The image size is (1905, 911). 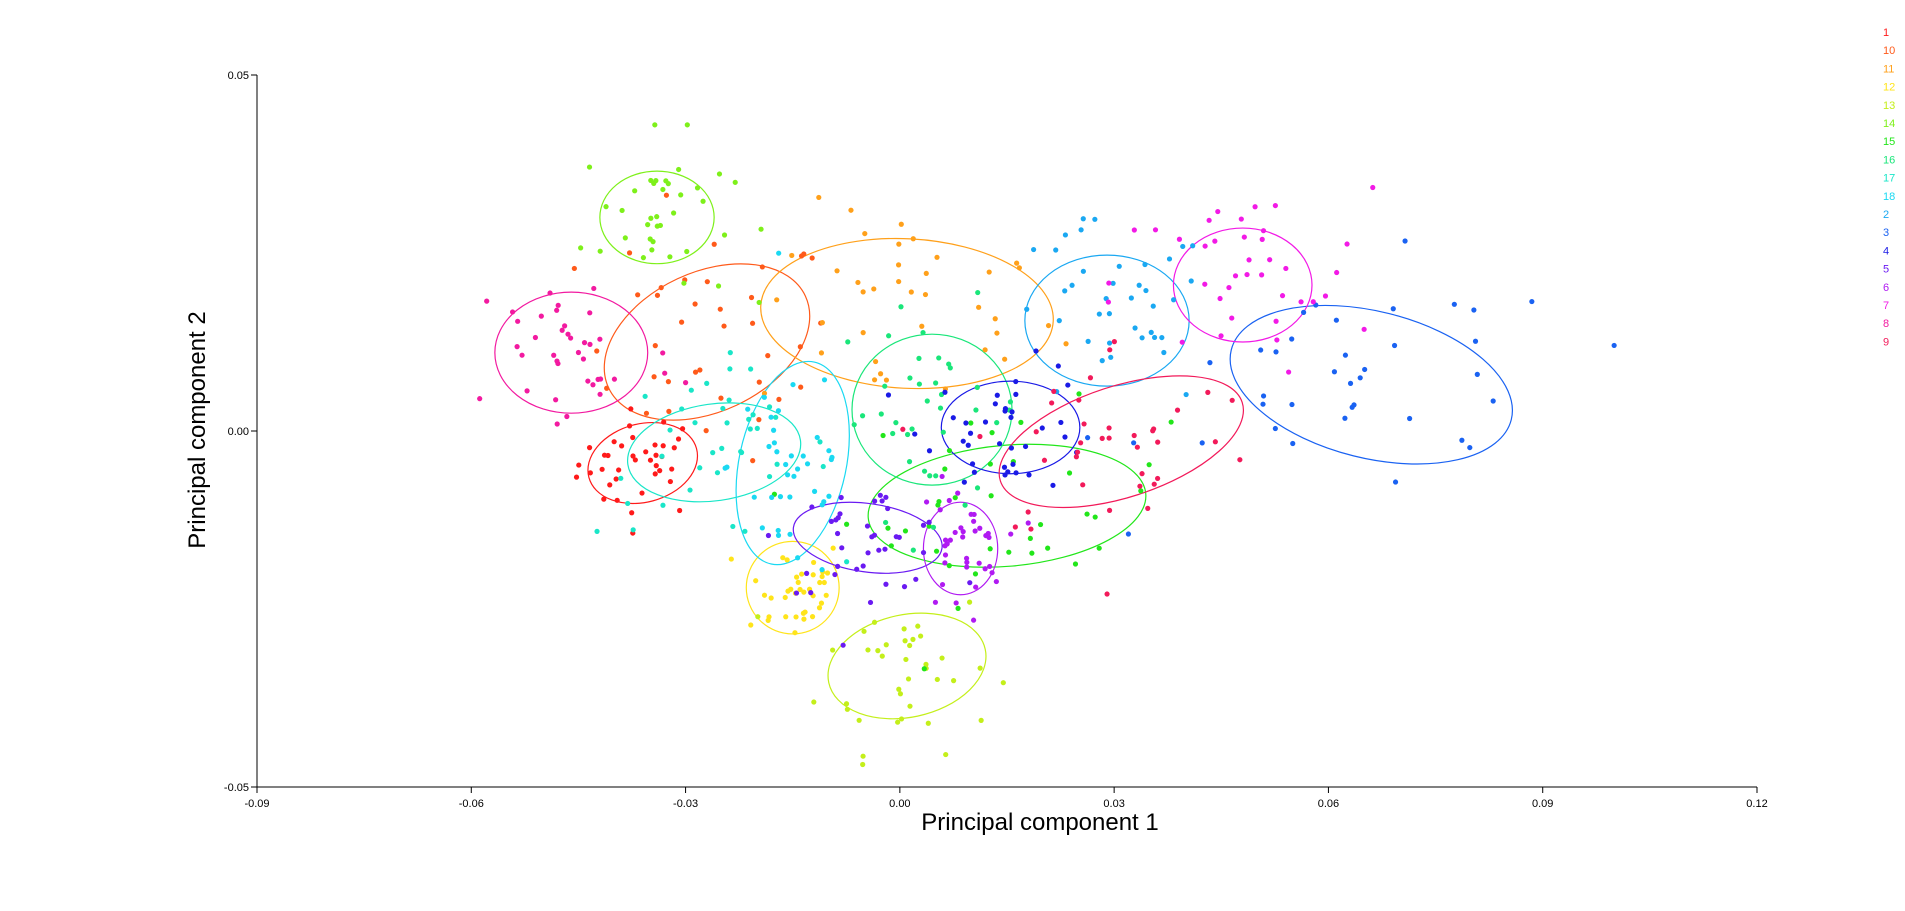 What do you see at coordinates (1889, 124) in the screenshot?
I see `legend-entry-14: 14` at bounding box center [1889, 124].